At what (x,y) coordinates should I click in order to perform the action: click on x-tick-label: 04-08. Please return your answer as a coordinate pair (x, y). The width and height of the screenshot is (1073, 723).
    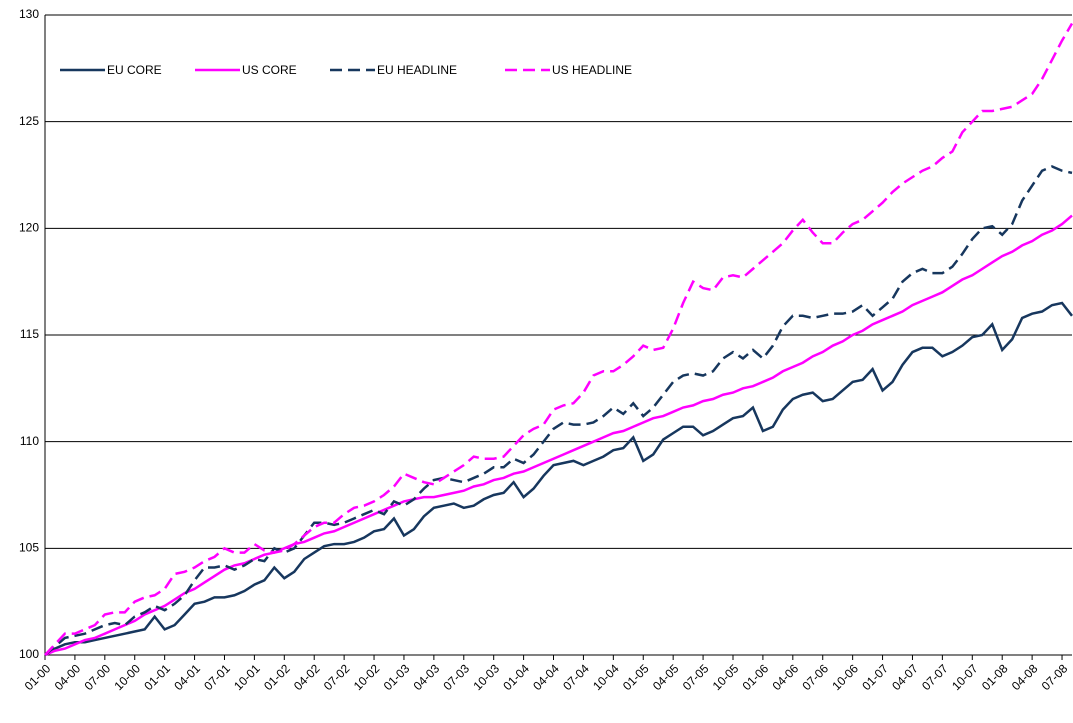
    Looking at the image, I should click on (1025, 677).